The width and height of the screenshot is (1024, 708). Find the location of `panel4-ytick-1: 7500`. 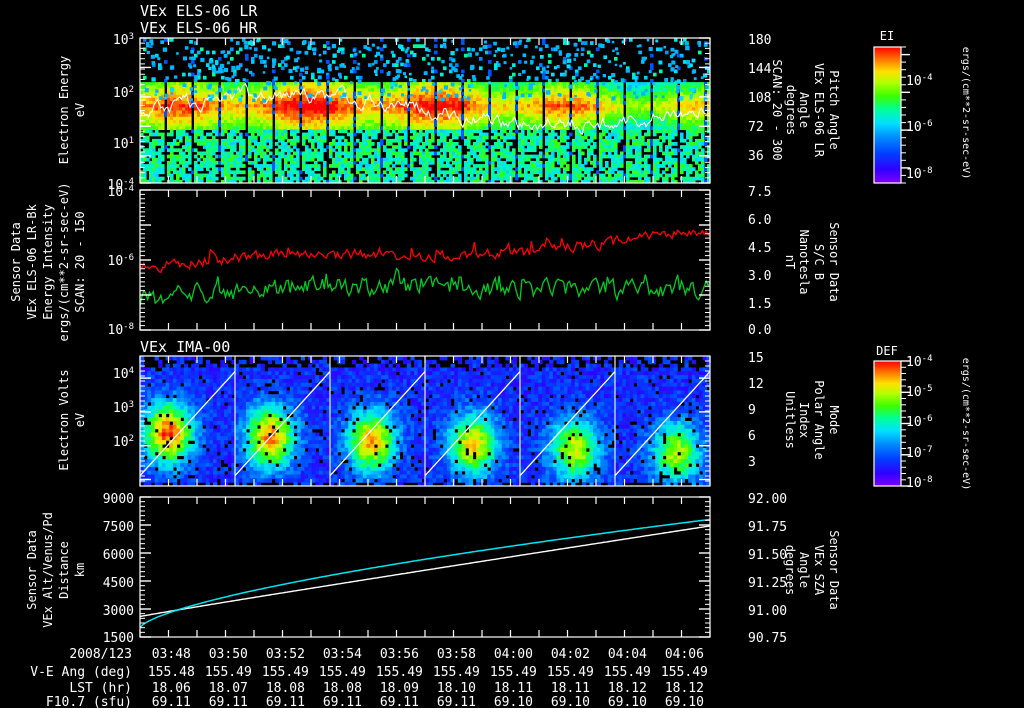

panel4-ytick-1: 7500 is located at coordinates (118, 527).